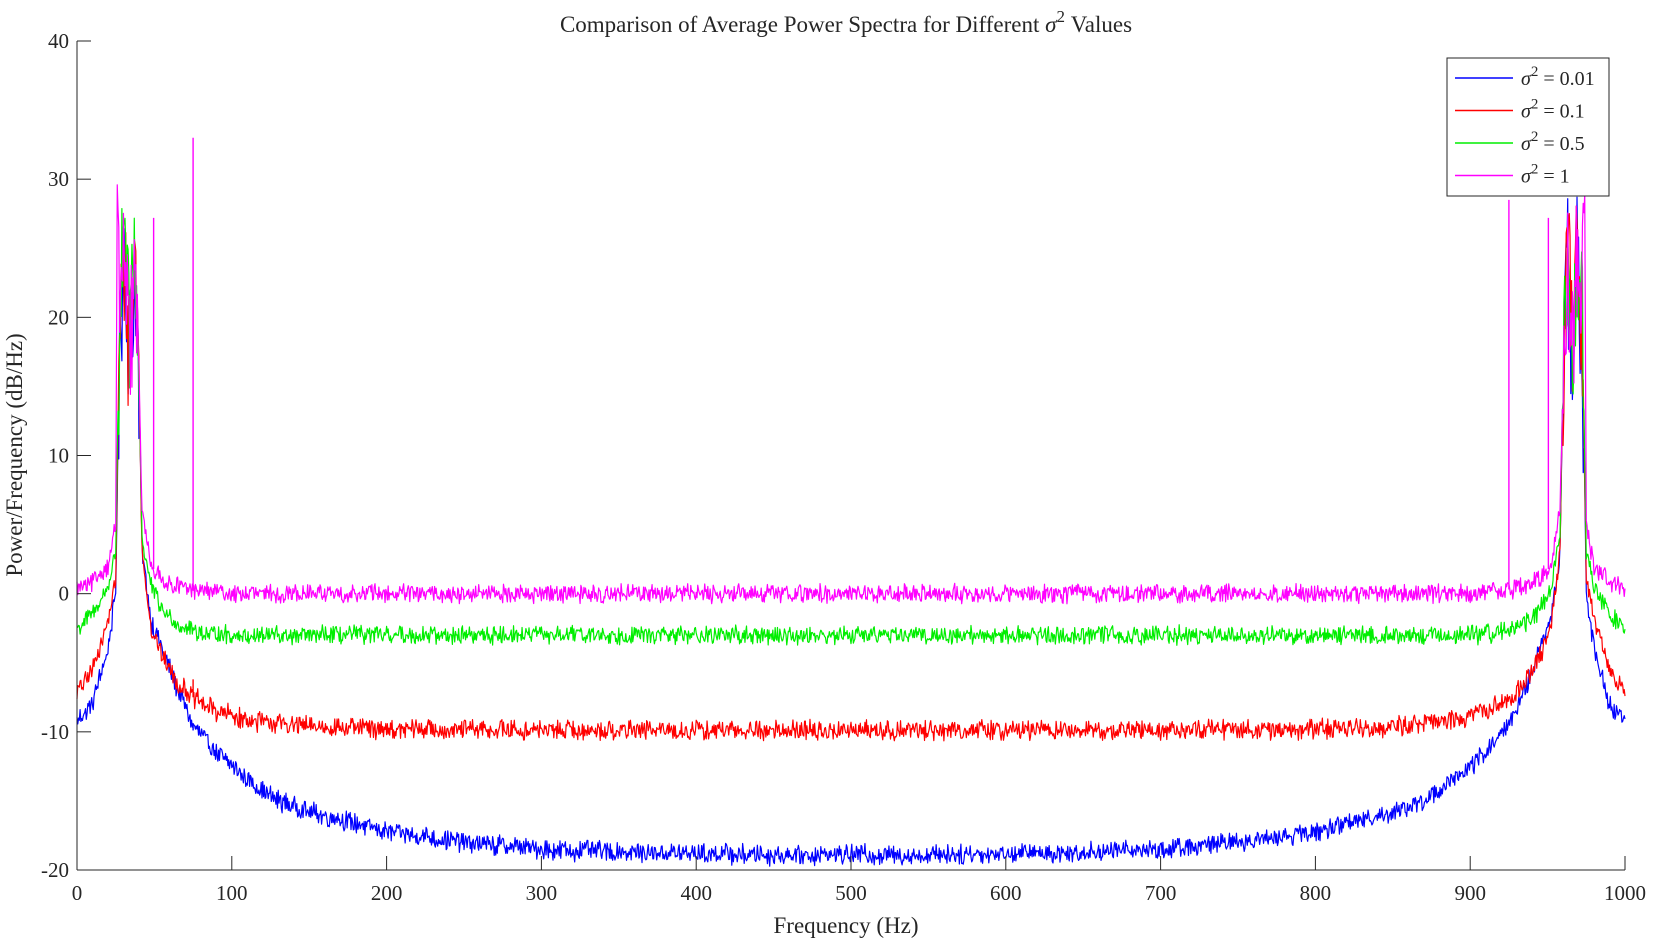 This screenshot has height=945, width=1655. I want to click on y-tick-label--10: -10, so click(55, 732).